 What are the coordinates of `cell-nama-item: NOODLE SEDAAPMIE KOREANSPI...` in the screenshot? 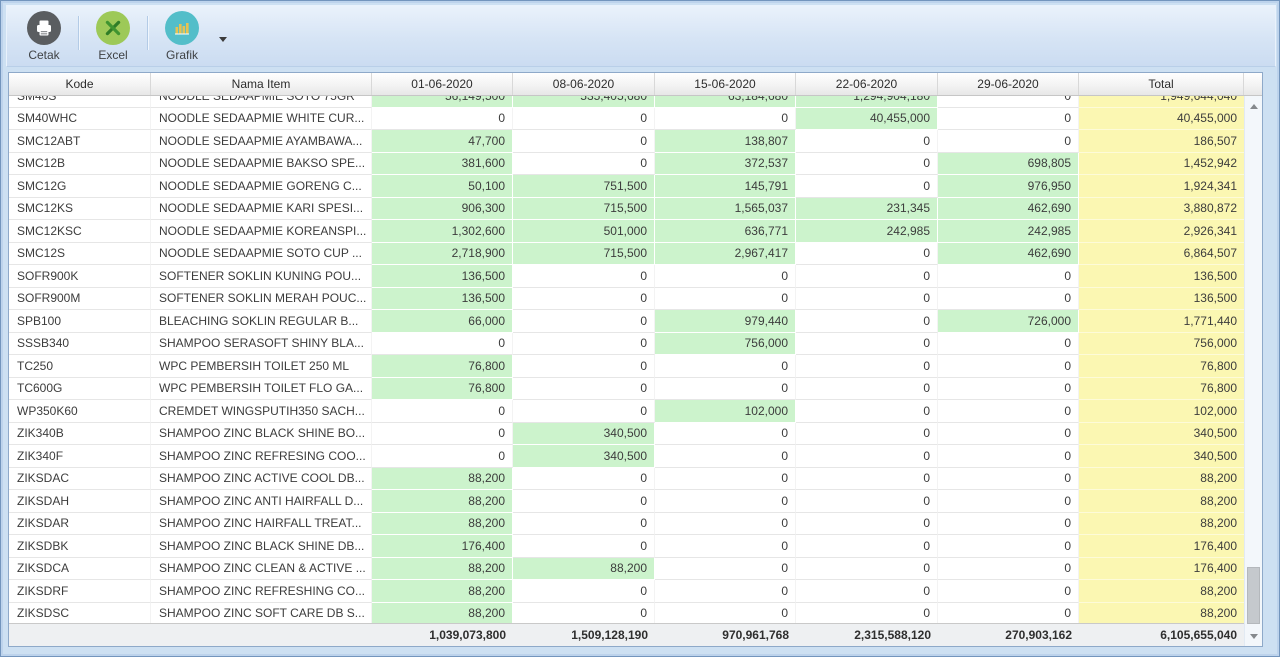 It's located at (261, 231).